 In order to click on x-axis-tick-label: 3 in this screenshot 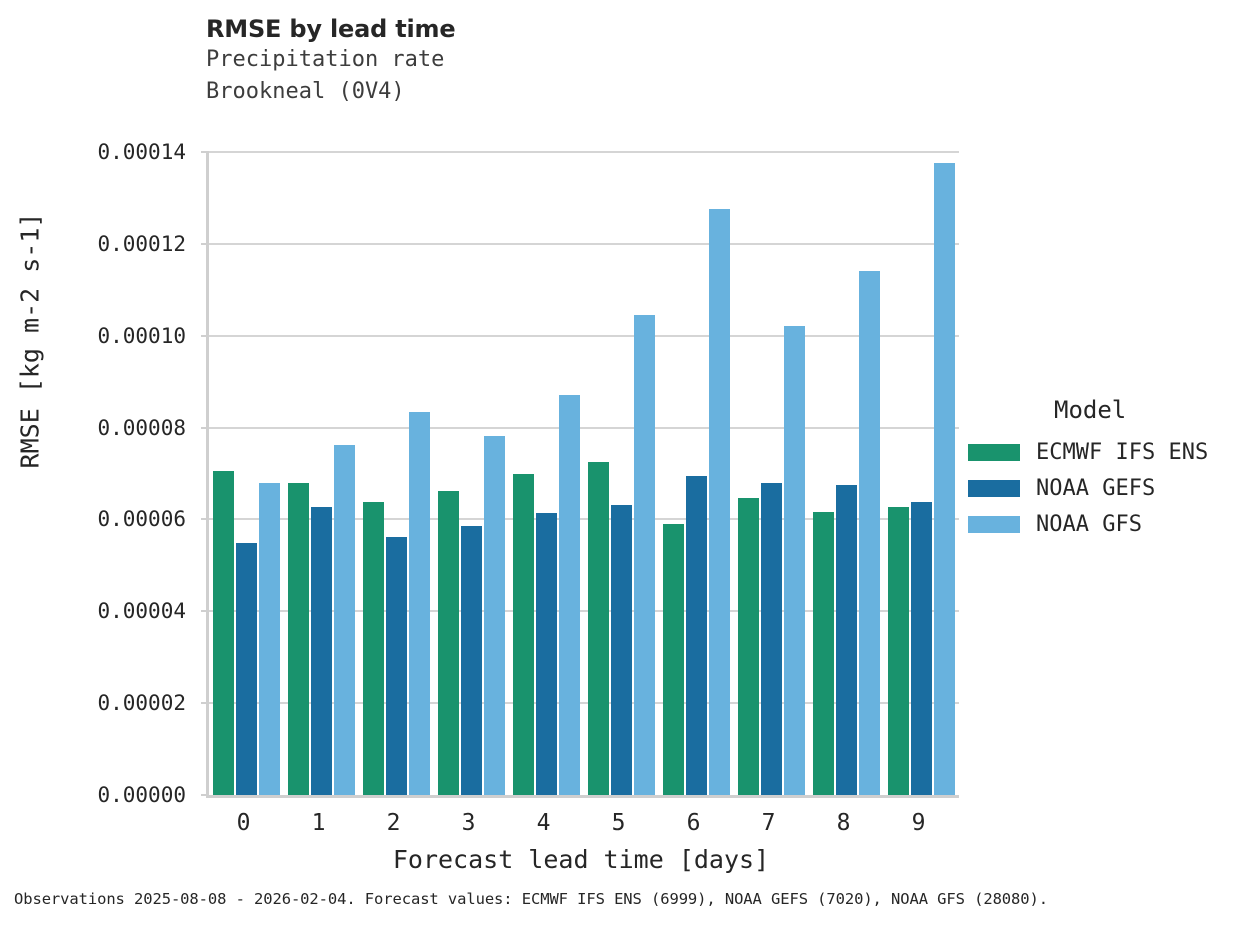, I will do `click(468, 823)`.